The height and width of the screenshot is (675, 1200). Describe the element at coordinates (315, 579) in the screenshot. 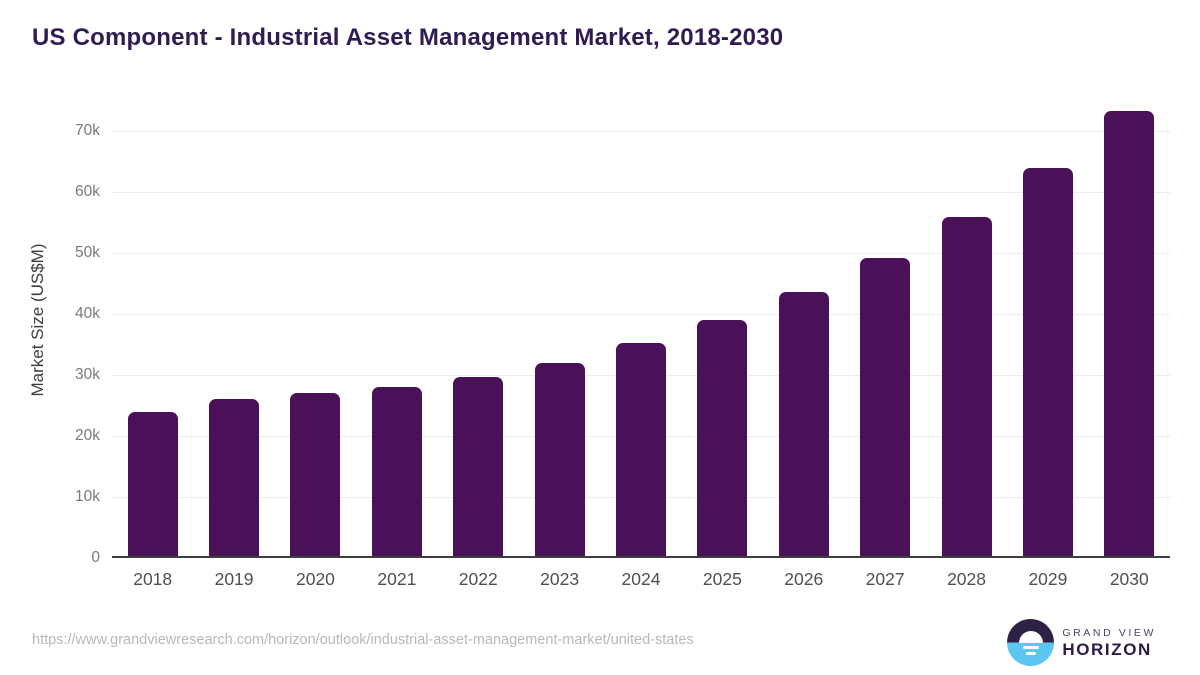

I see `x-axis-tick-label: 2020` at that location.